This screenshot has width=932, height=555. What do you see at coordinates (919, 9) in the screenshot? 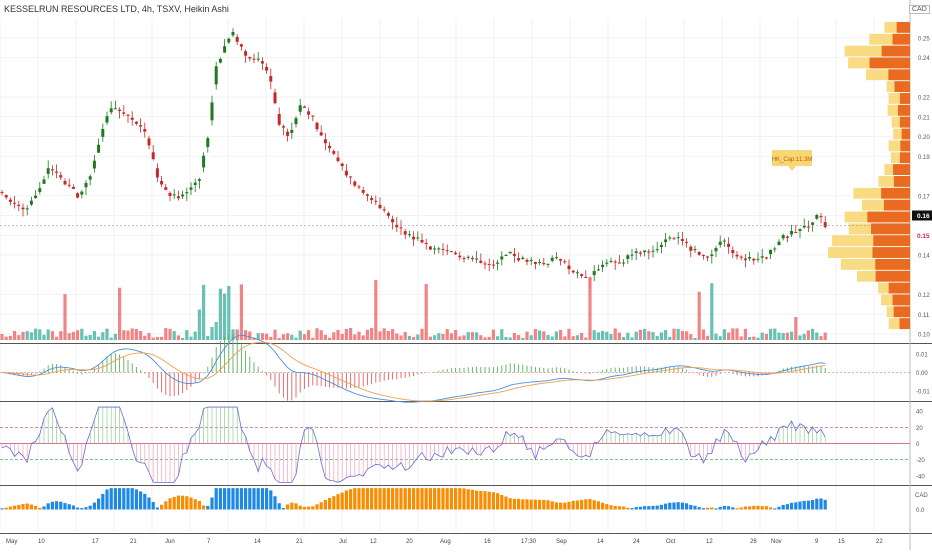
I see `currency-badge: CAD` at bounding box center [919, 9].